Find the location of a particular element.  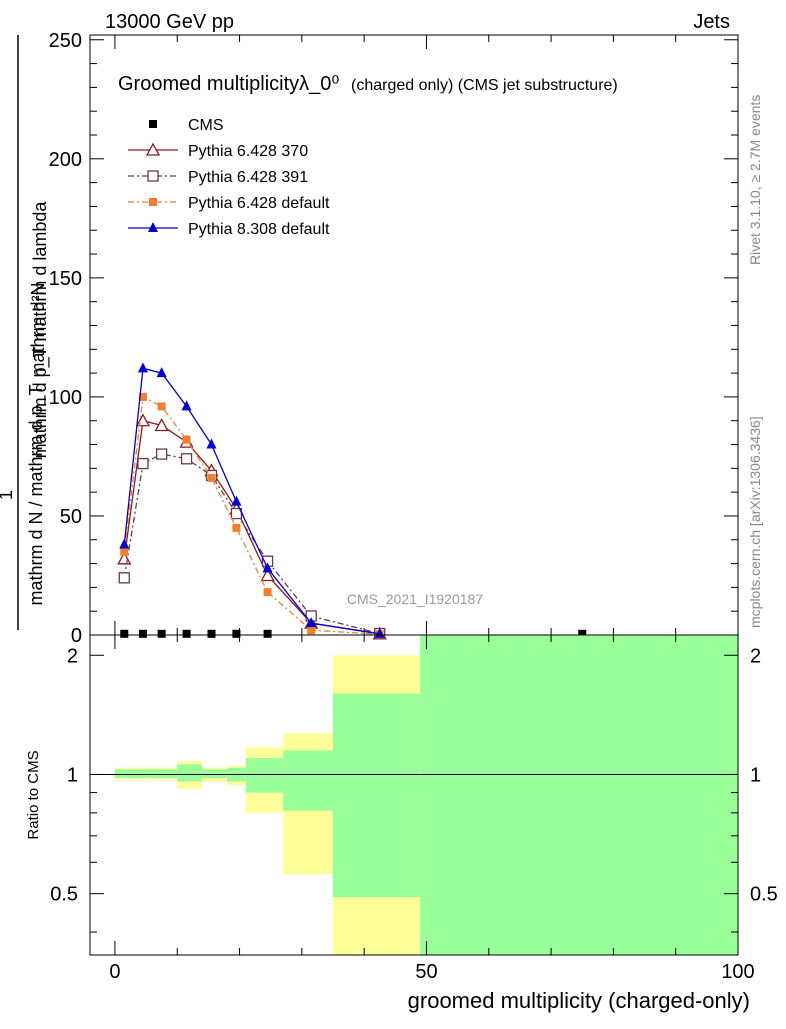

main-y-tick-label: 0 is located at coordinates (76, 636).